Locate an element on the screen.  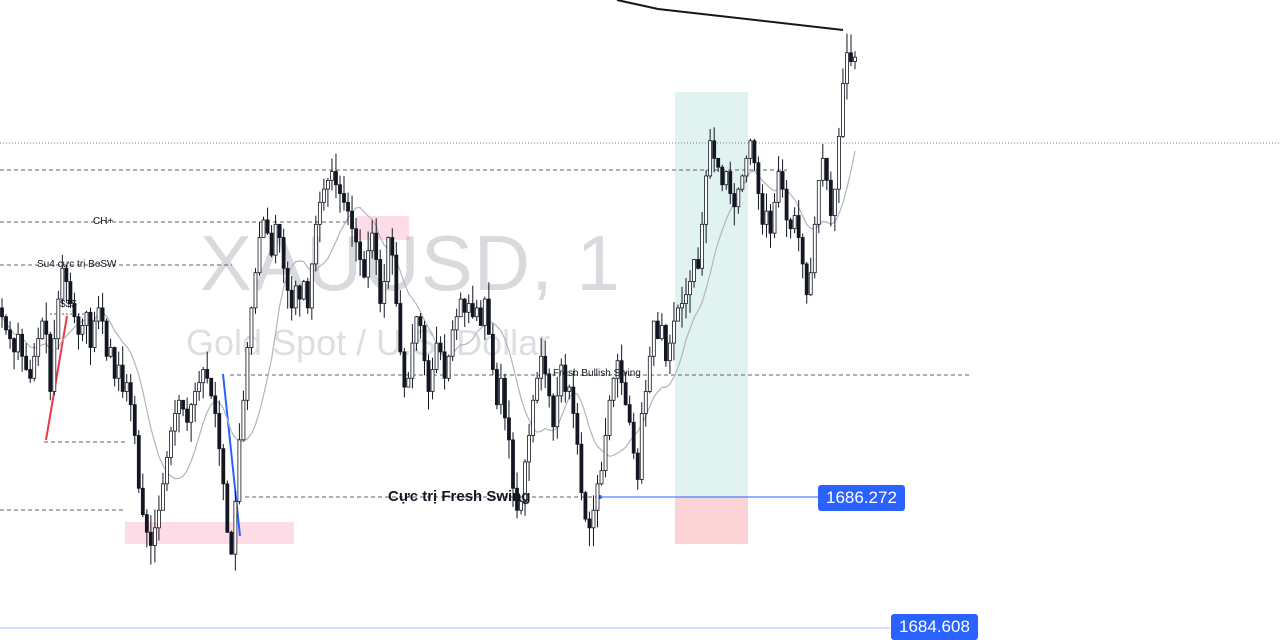
fresh-bullish-swing-label: Fresh Bullish Swing is located at coordinates (597, 373).